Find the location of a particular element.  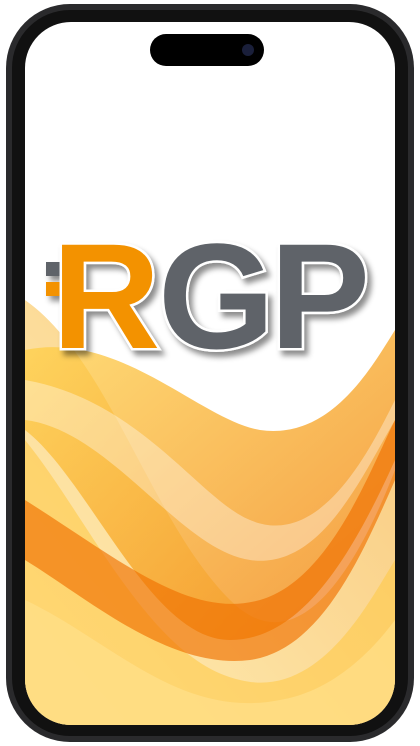

wave is located at coordinates (210, 662).